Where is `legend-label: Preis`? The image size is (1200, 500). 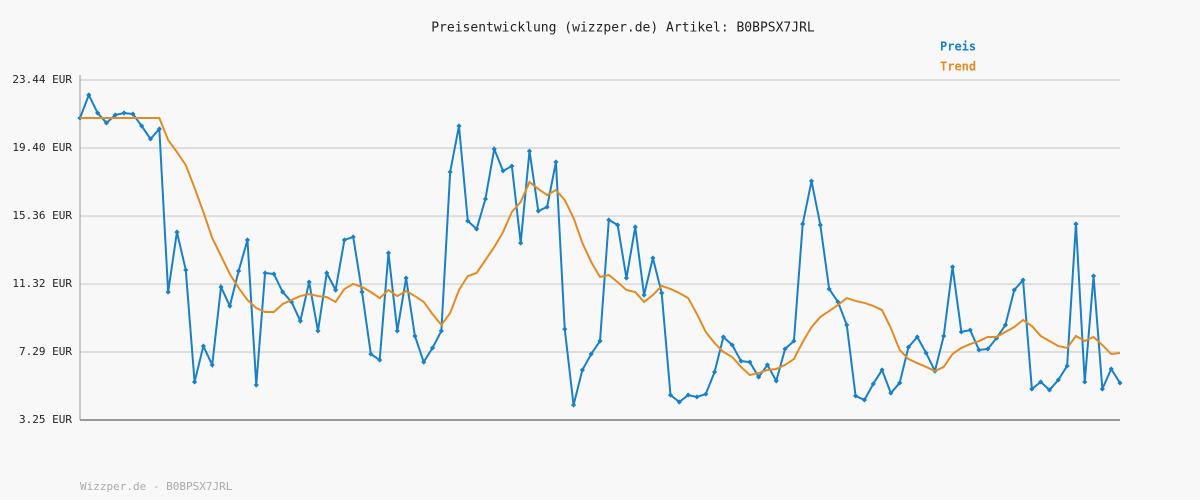
legend-label: Preis is located at coordinates (958, 47).